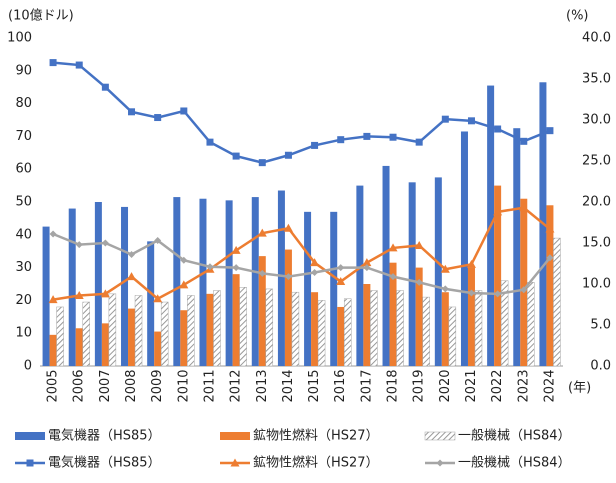  I want to click on y-tick-label: 40, so click(23, 234).